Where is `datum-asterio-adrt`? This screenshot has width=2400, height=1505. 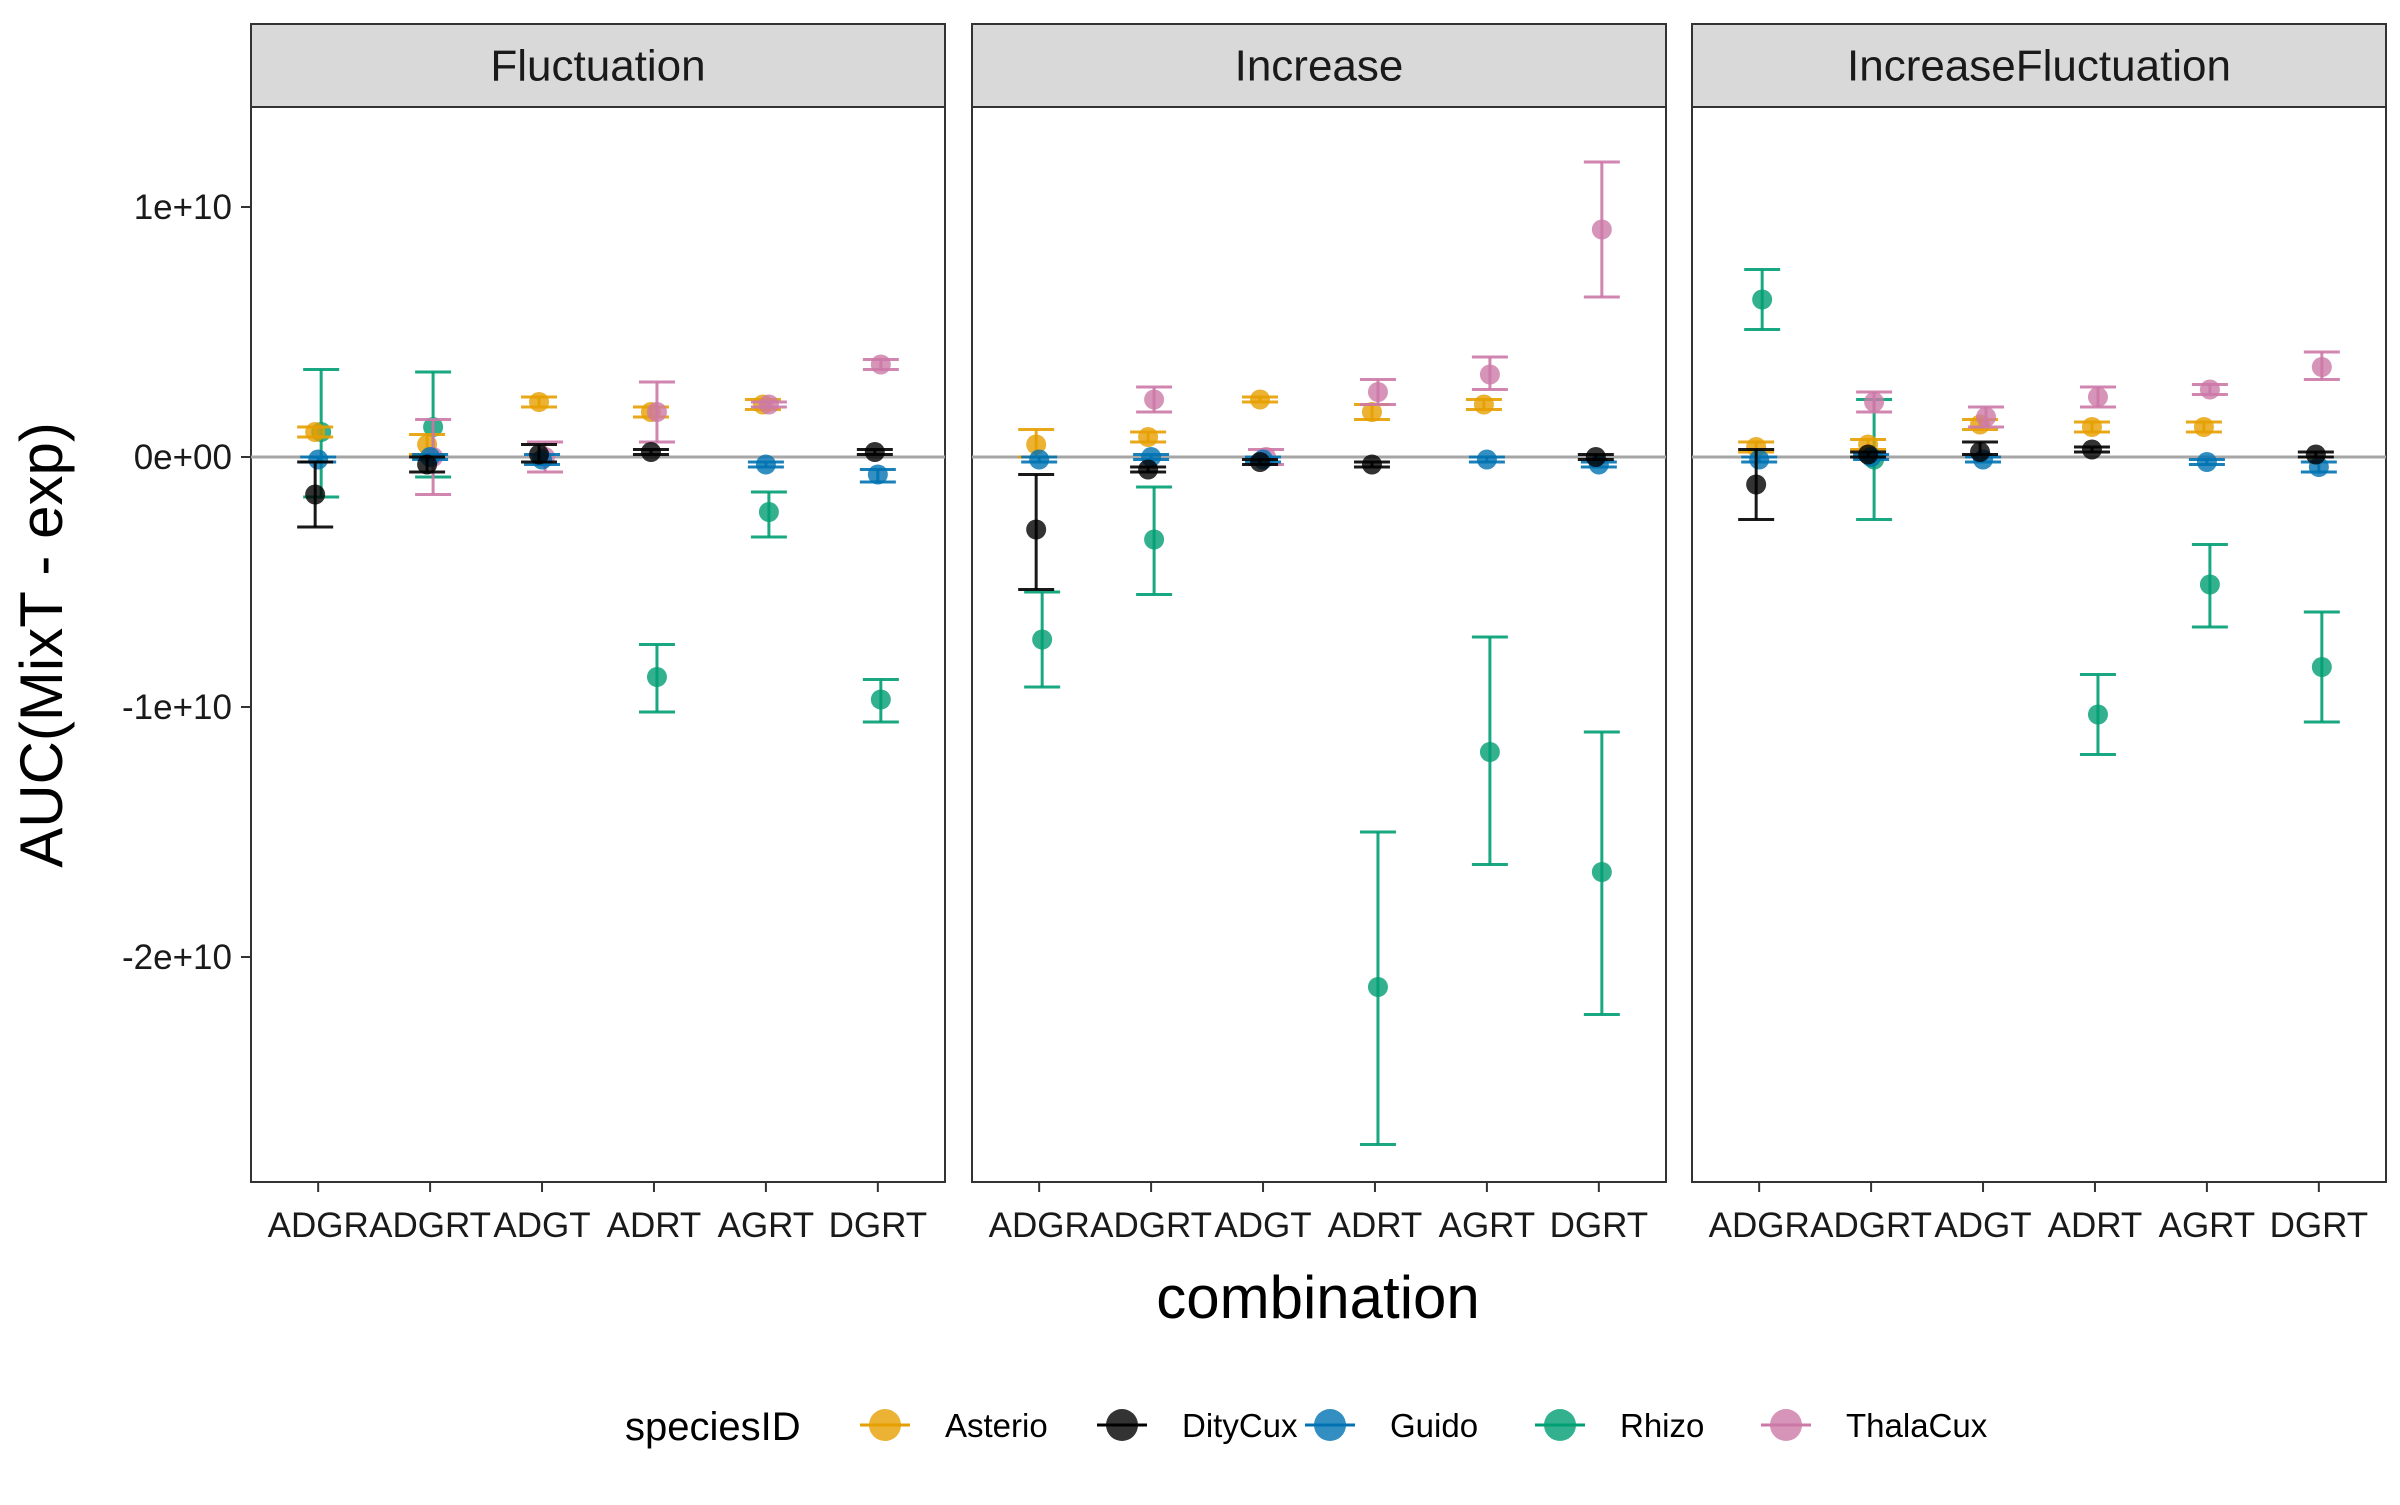 datum-asterio-adrt is located at coordinates (2091, 427).